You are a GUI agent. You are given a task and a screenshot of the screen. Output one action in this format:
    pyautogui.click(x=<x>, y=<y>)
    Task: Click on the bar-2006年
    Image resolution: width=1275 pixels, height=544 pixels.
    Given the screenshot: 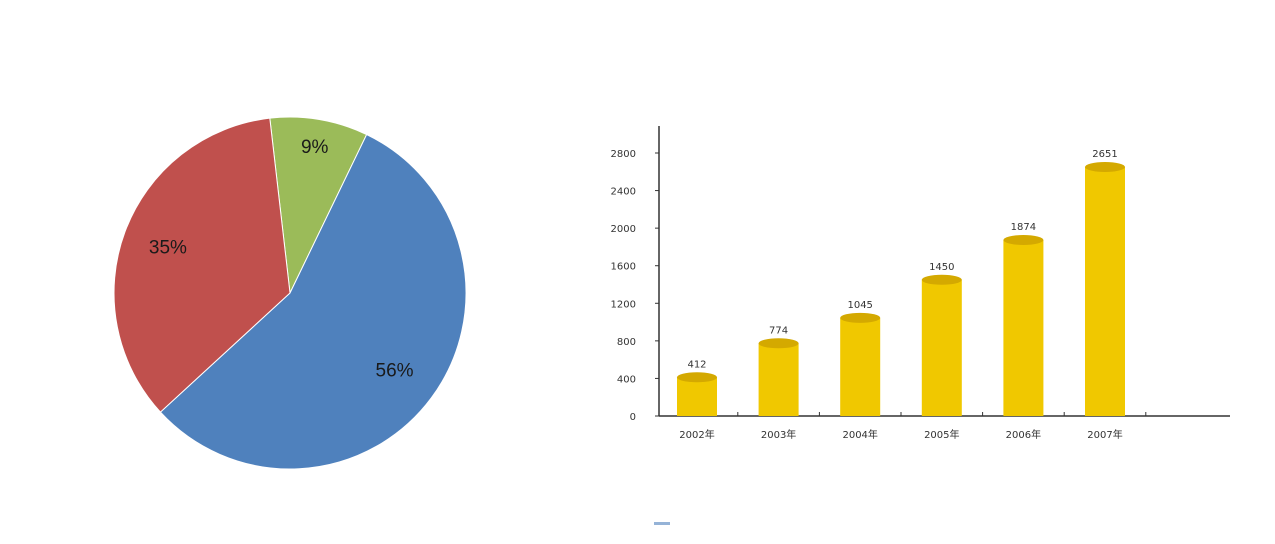 What is the action you would take?
    pyautogui.click(x=1023, y=325)
    